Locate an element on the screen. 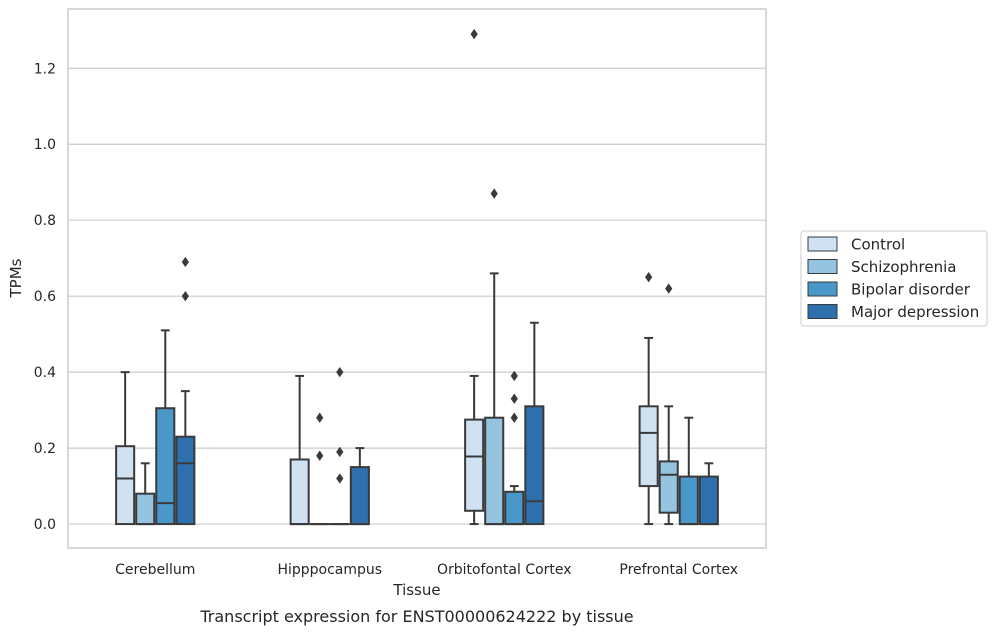 Image resolution: width=997 pixels, height=634 pixels. x-tick-label: Prefrontal Cortex is located at coordinates (678, 570).